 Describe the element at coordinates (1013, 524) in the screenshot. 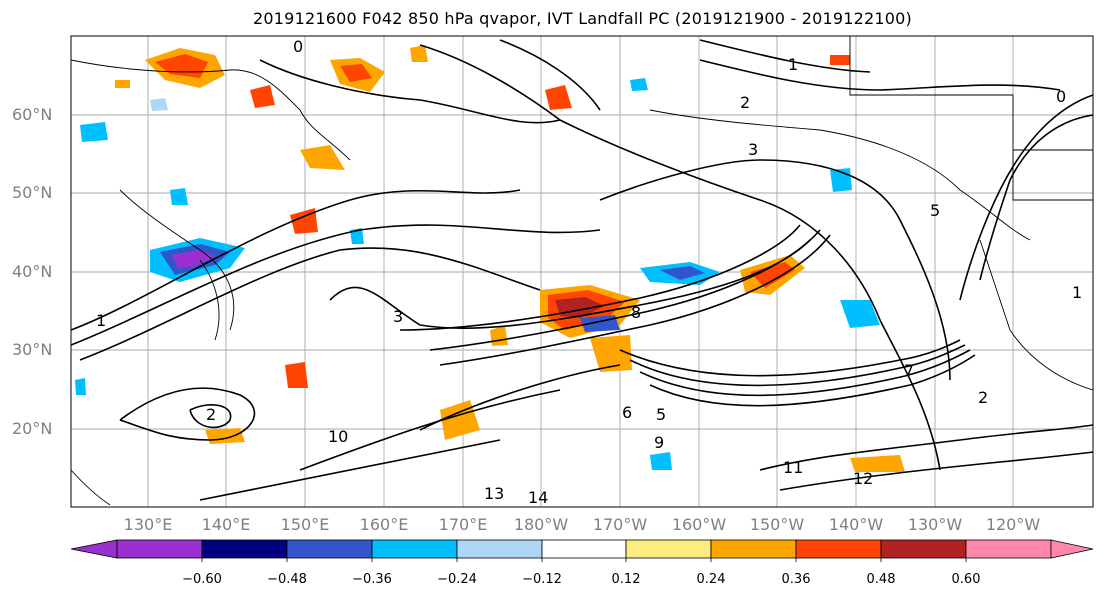

I see `lon-label-120w: 120°W` at that location.